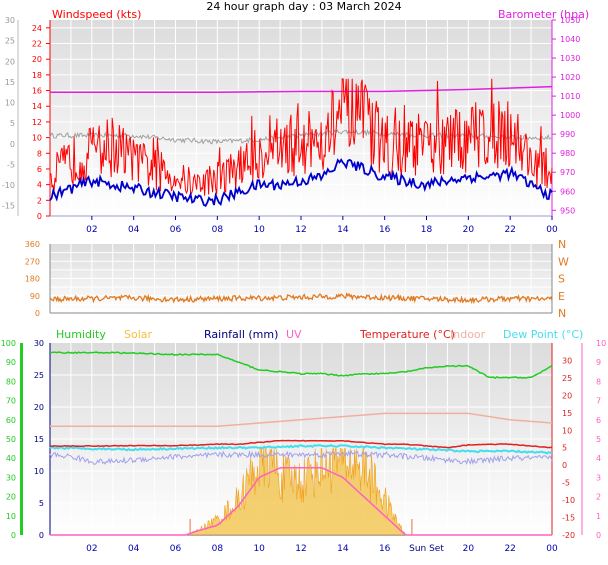 The height and width of the screenshot is (565, 608). Describe the element at coordinates (35, 296) in the screenshot. I see `y-tick-label: 90` at that location.